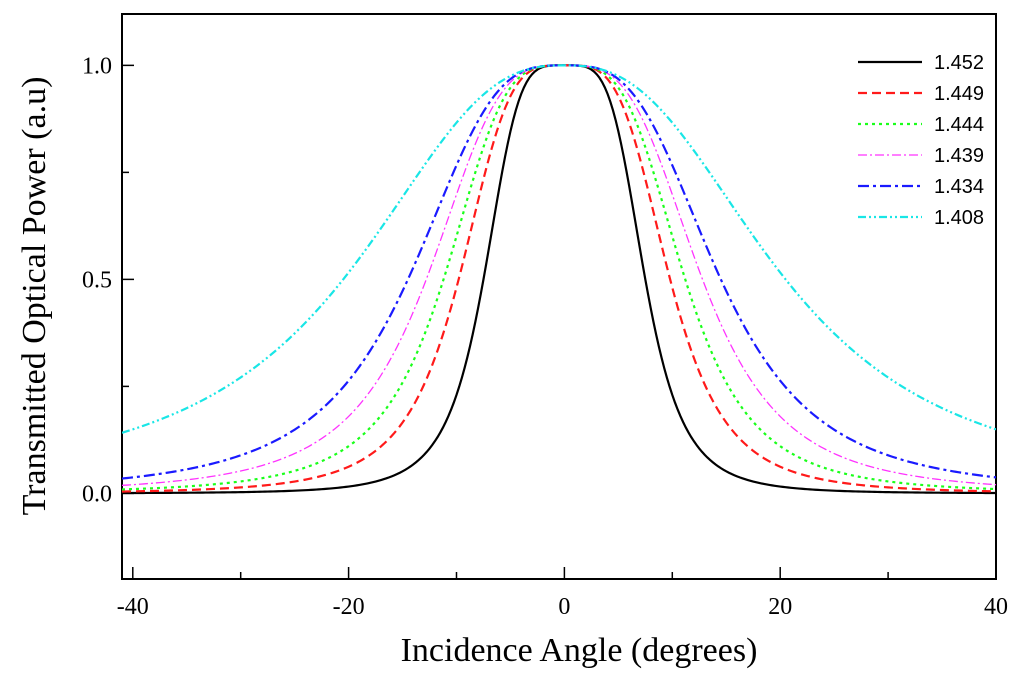 The image size is (1024, 680). I want to click on x-tick-label: -20, so click(349, 607).